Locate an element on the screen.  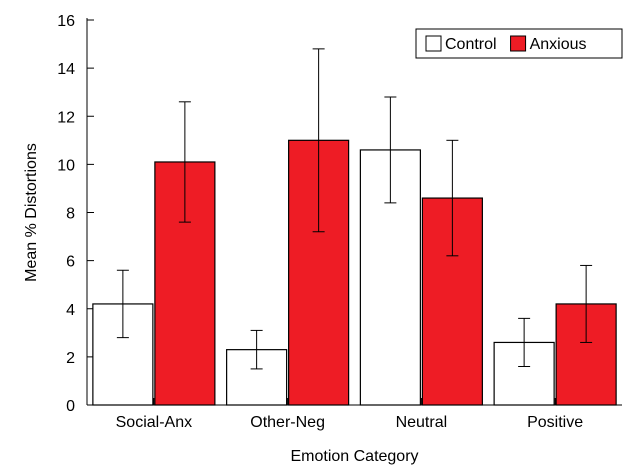
legend: Control Anxious is located at coordinates (519, 43).